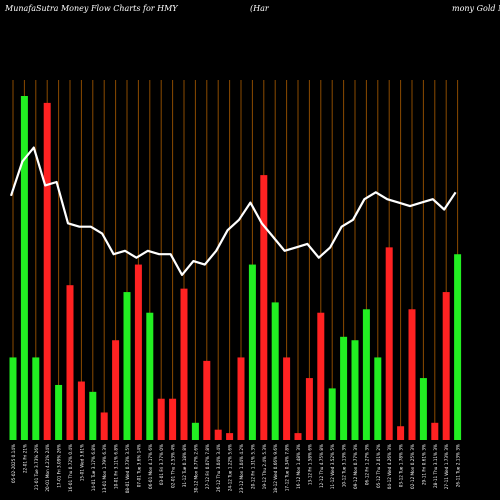 The height and width of the screenshot is (500, 500). Describe the element at coordinates (81, 462) in the screenshot. I see `x-tick-label: 15-01 Wed 3.61%` at that location.